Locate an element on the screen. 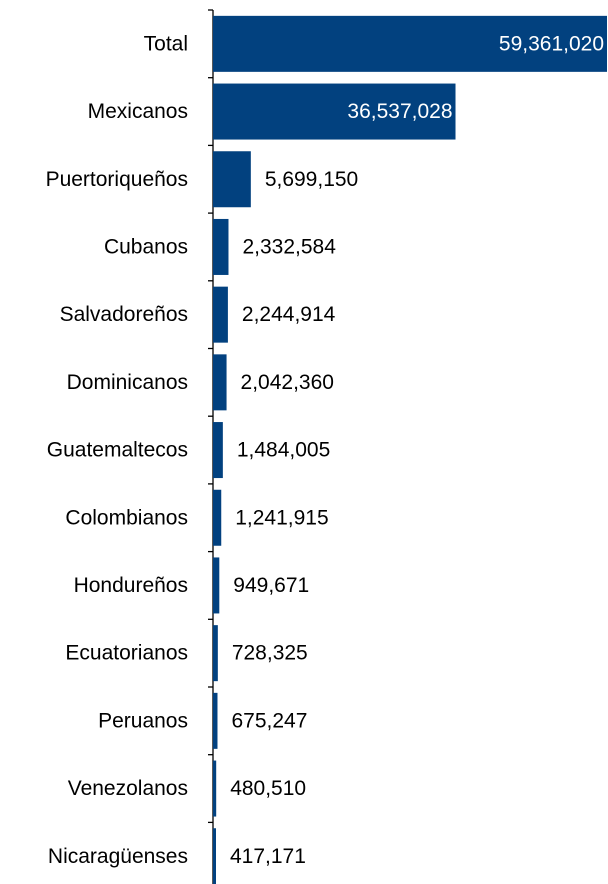  category-label-10: Peruanos is located at coordinates (143, 720).